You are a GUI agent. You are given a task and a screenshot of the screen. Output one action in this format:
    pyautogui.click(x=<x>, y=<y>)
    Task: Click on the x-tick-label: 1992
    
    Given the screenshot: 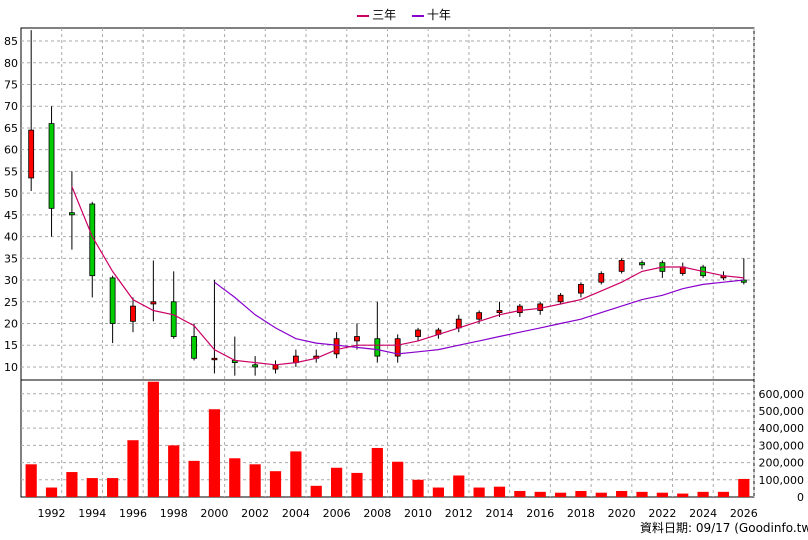 What is the action you would take?
    pyautogui.click(x=52, y=513)
    